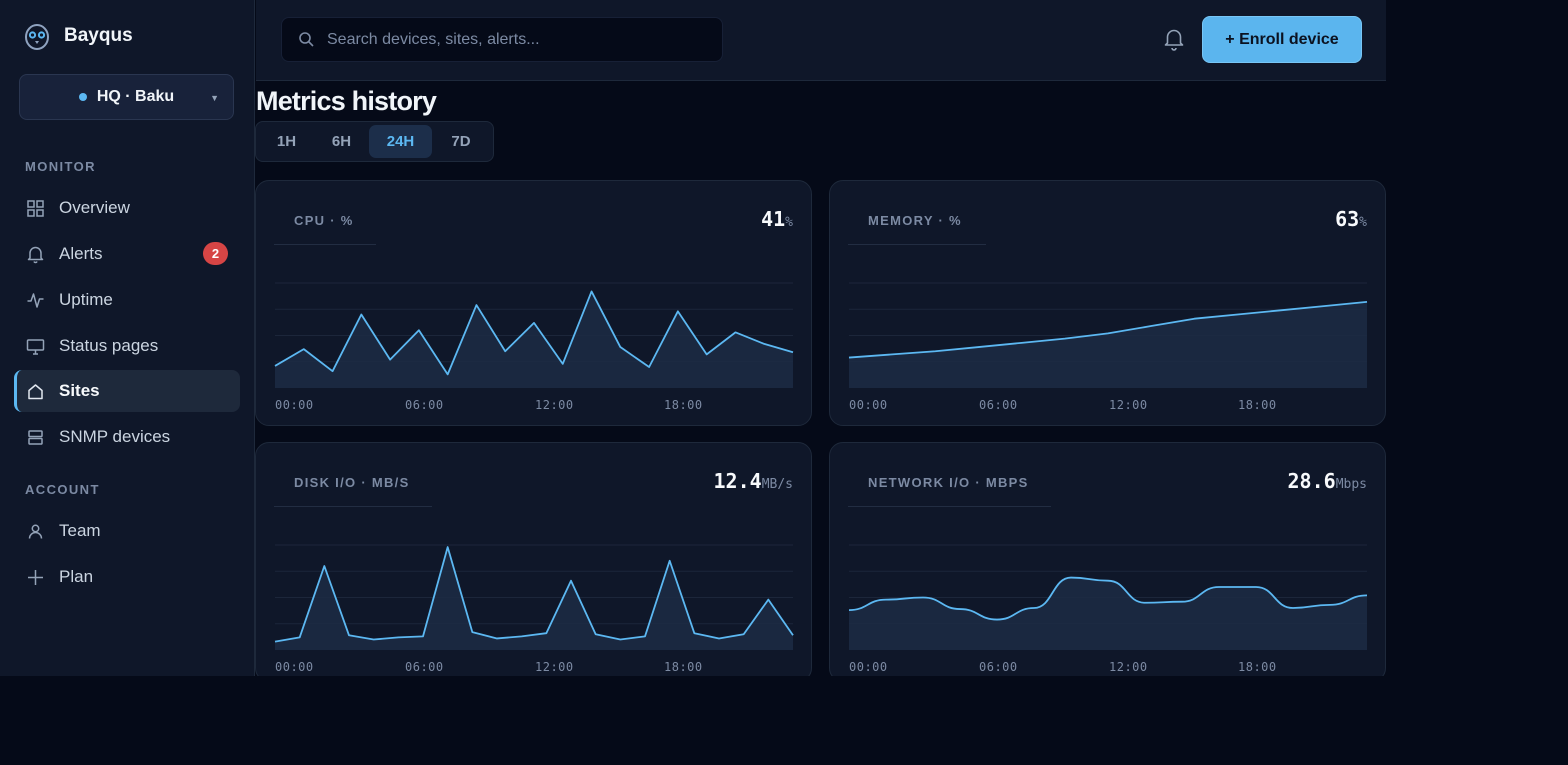 The image size is (1568, 765). What do you see at coordinates (461, 141) in the screenshot?
I see `range-tab-7d: 7D` at bounding box center [461, 141].